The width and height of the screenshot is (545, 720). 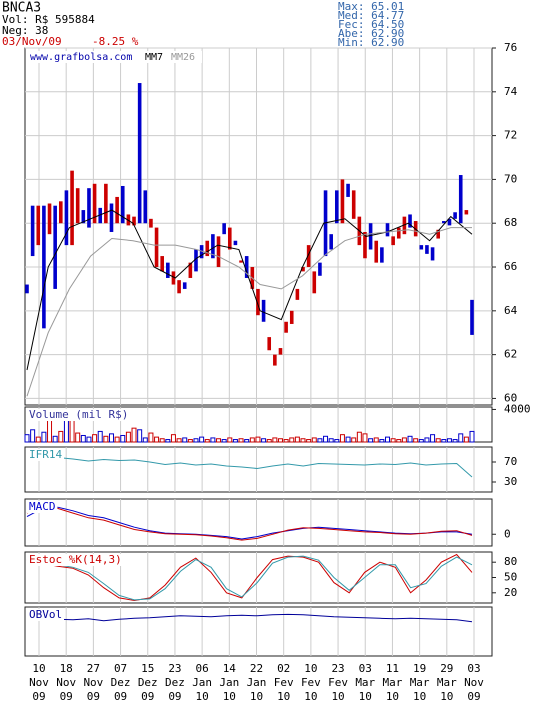 I want to click on x-tick-label: 18, so click(x=66, y=668).